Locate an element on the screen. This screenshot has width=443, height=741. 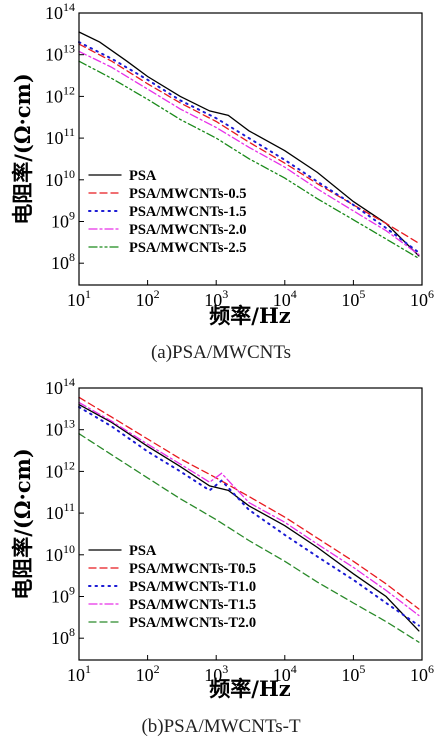
panel-caption: (a)PSA/MWCNTs is located at coordinates (221, 352).